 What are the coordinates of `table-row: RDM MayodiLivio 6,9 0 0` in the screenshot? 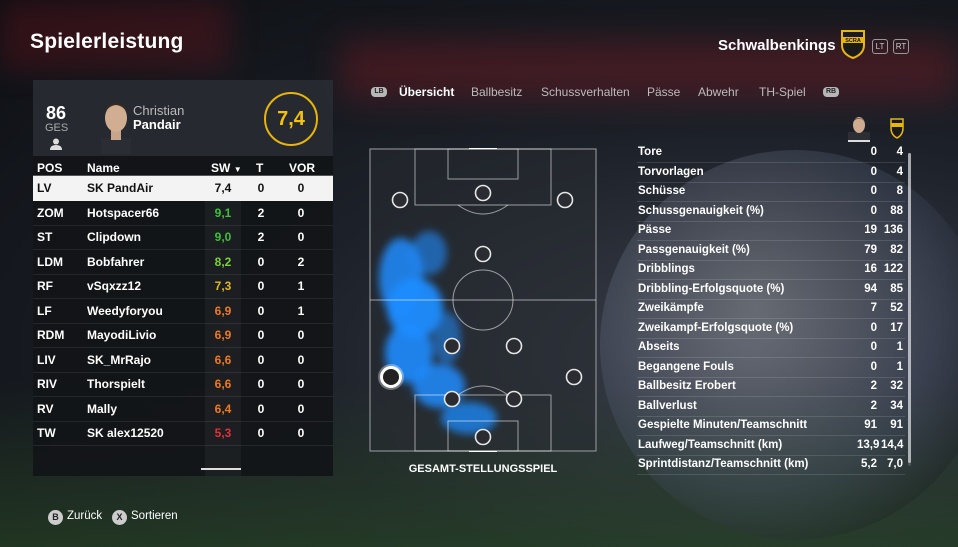 It's located at (183, 335).